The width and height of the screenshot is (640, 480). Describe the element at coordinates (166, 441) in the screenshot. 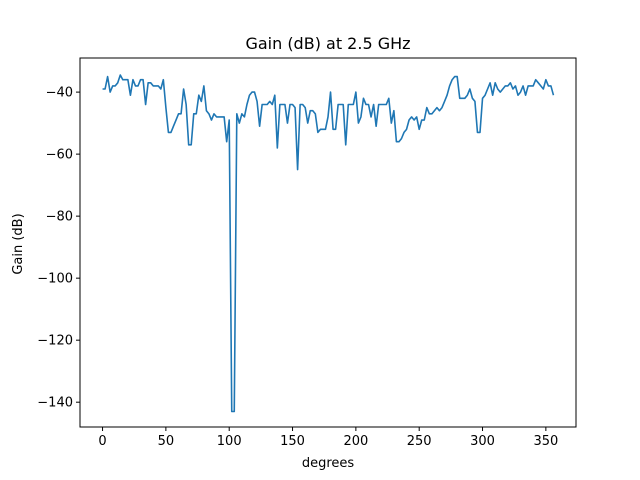

I see `x-tick-label: 50` at that location.